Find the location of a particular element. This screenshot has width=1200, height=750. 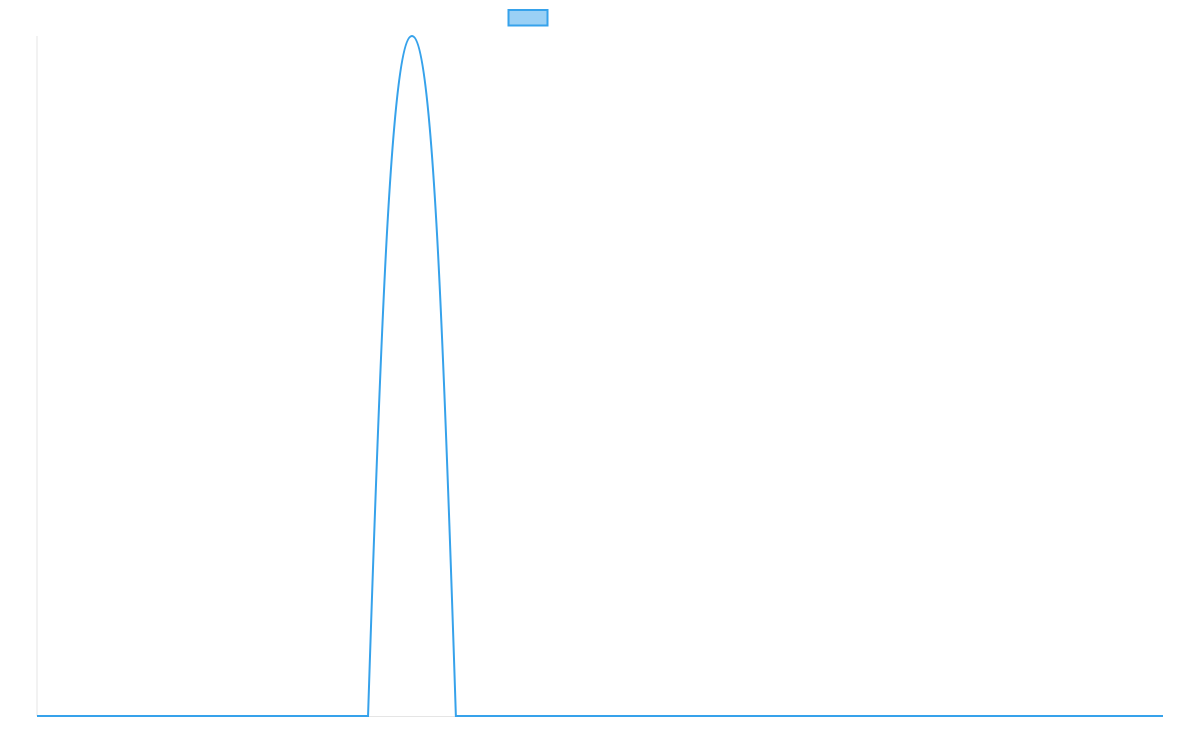

legend-swatch is located at coordinates (528, 18).